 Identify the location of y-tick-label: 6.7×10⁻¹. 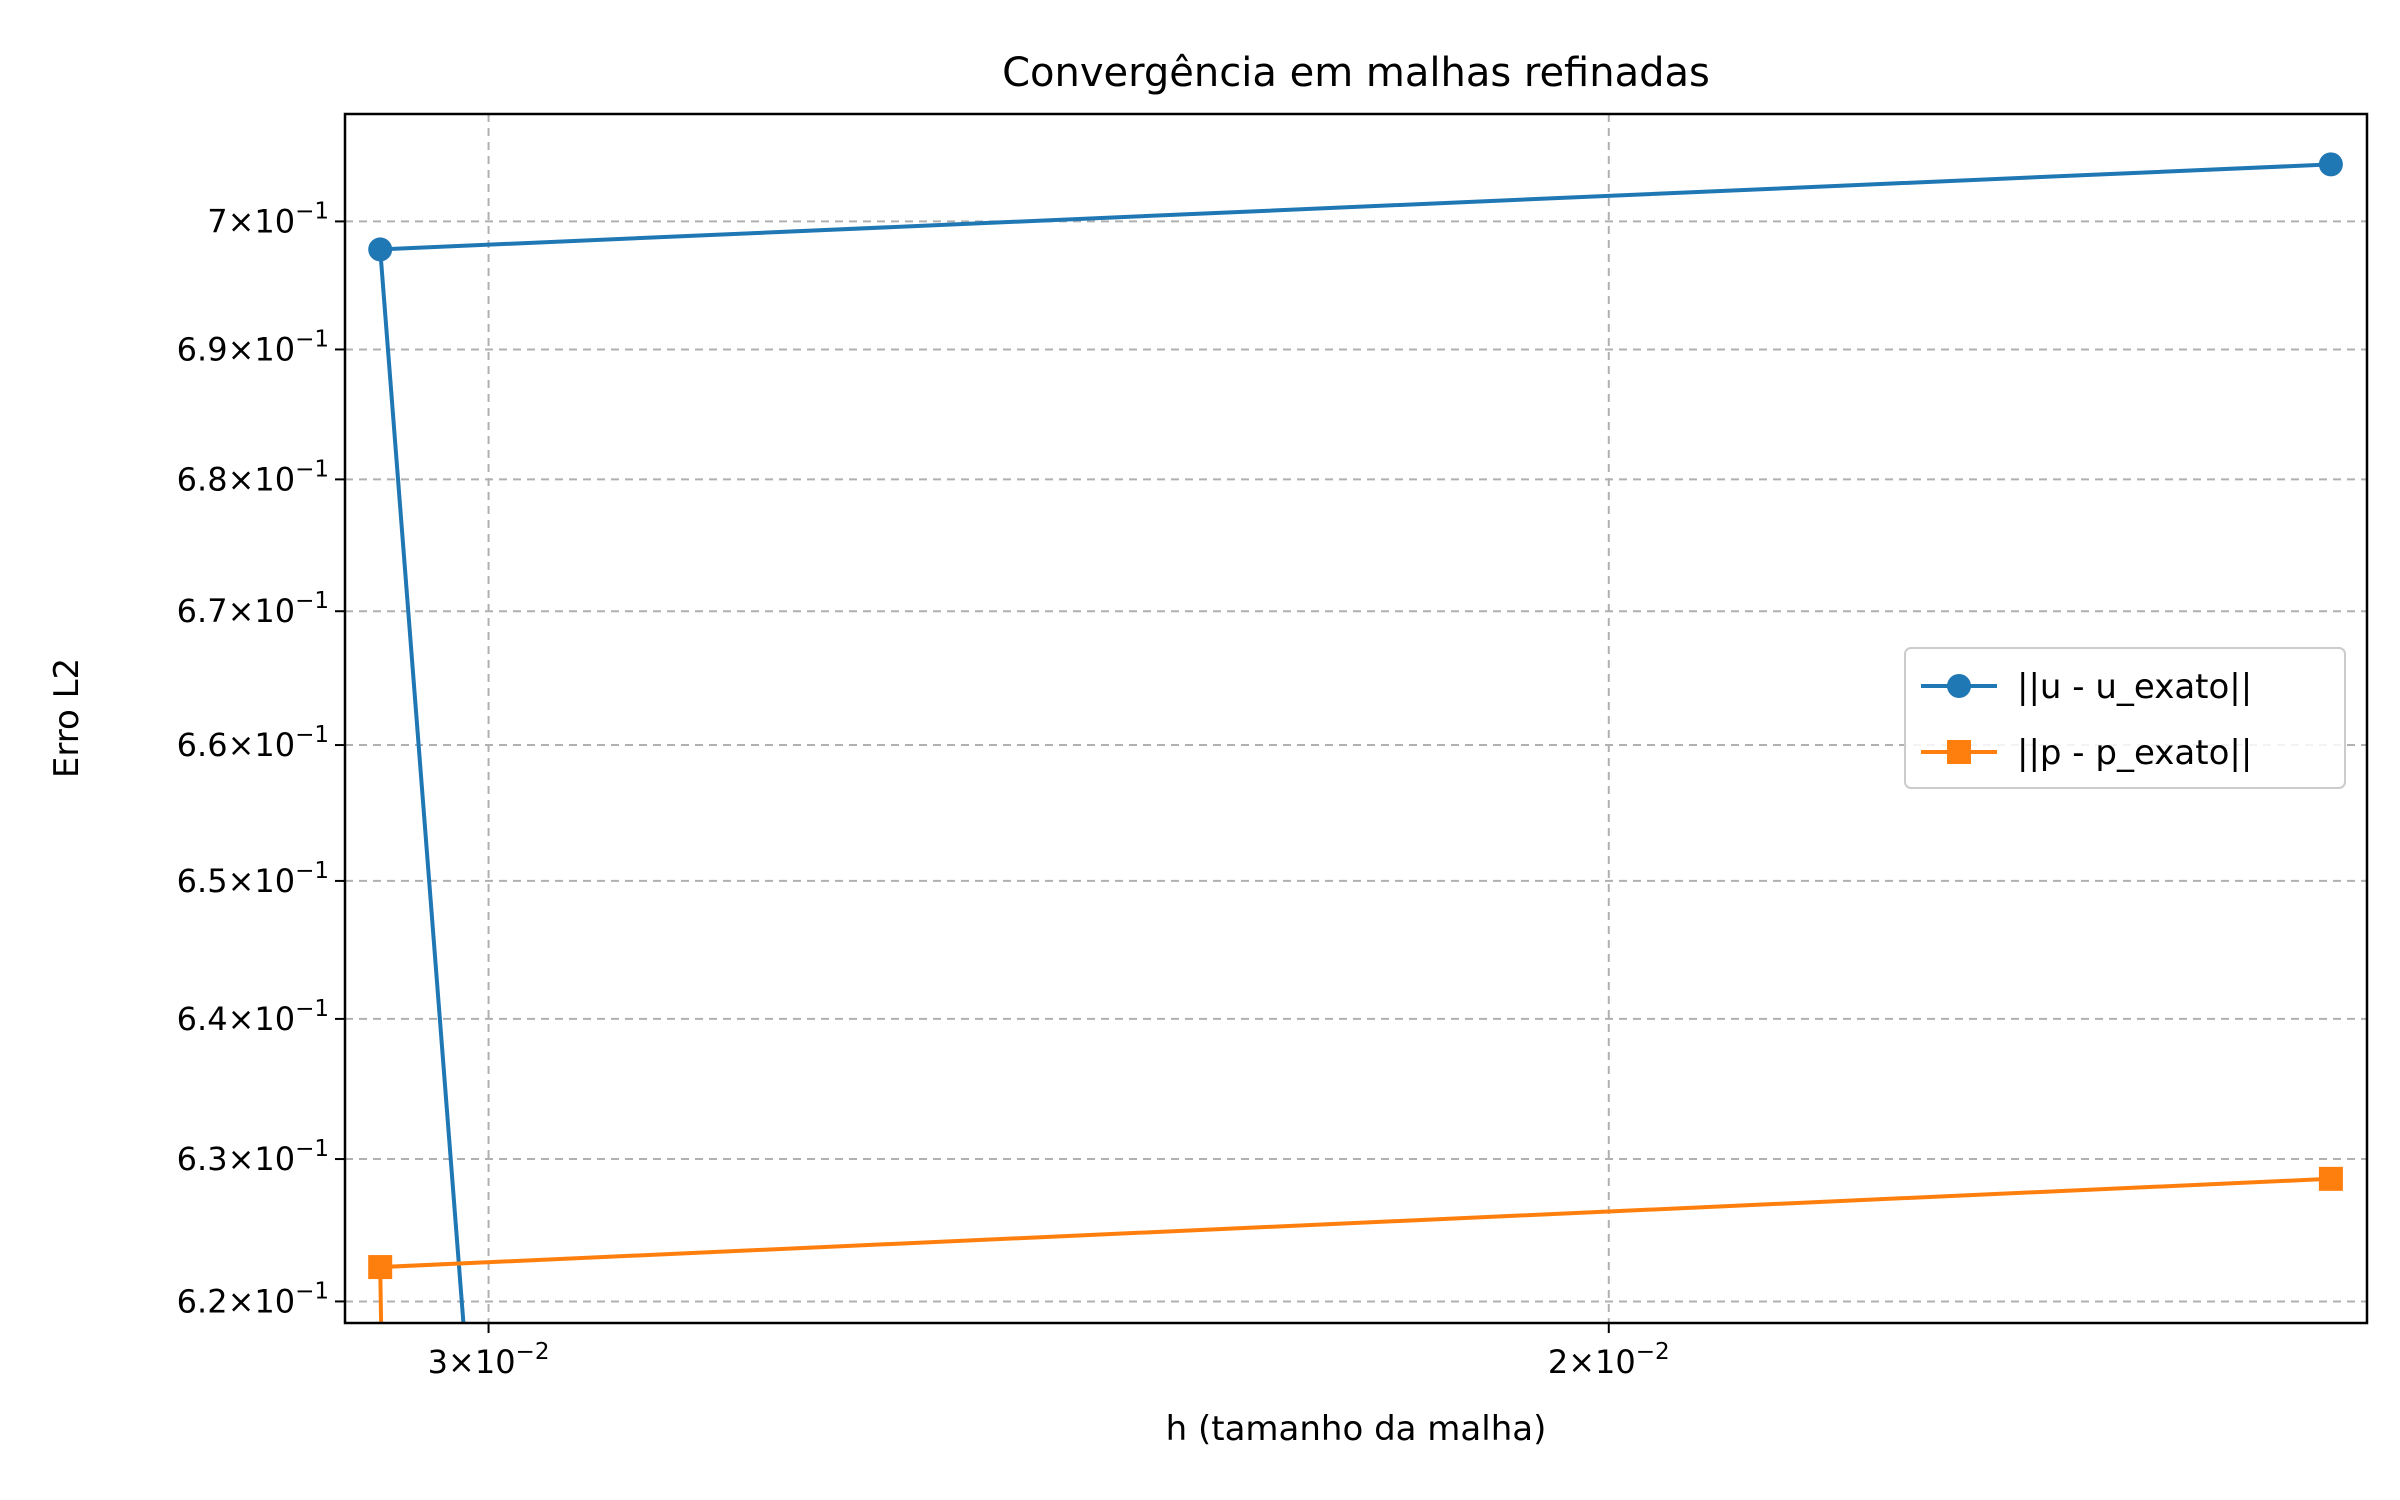
(253, 609).